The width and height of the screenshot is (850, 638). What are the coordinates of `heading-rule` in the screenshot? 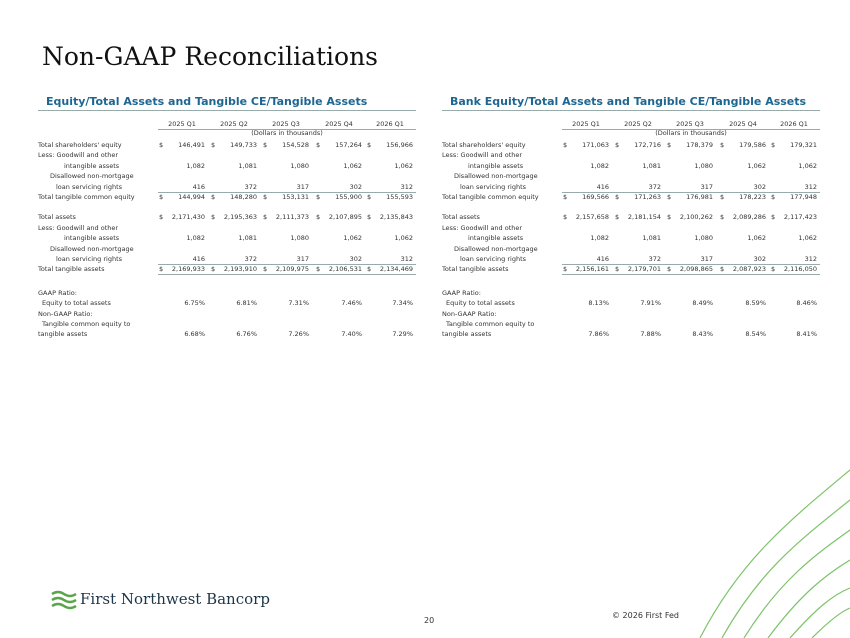 It's located at (227, 110).